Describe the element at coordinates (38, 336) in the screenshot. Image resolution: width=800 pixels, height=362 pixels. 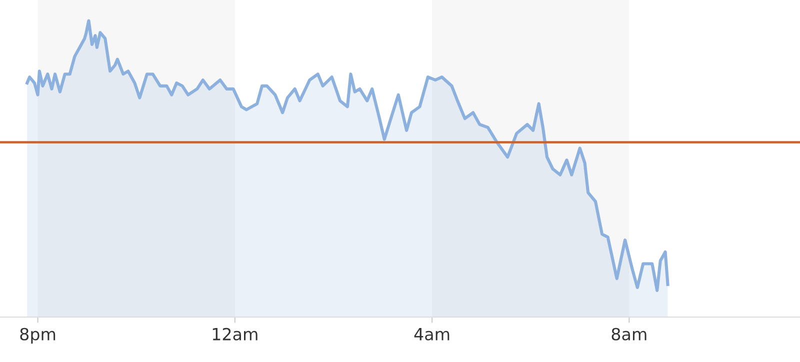
I see `x-tick-label: 8pm` at that location.